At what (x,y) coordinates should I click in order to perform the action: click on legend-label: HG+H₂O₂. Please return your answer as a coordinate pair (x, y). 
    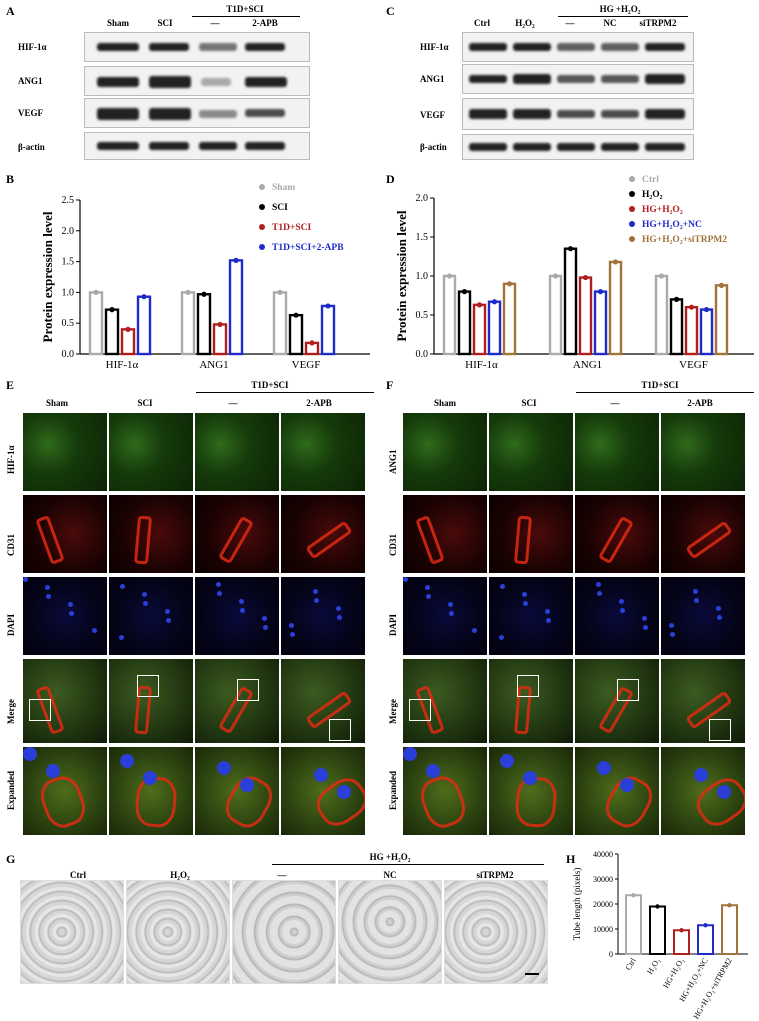
    Looking at the image, I should click on (662, 210).